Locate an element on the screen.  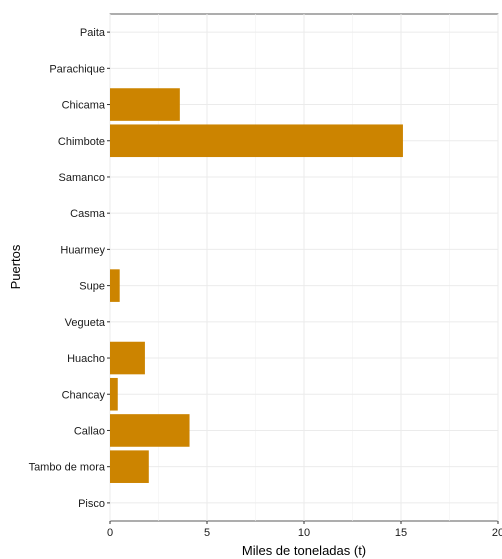
y-tick-label: Chancay is located at coordinates (84, 395).